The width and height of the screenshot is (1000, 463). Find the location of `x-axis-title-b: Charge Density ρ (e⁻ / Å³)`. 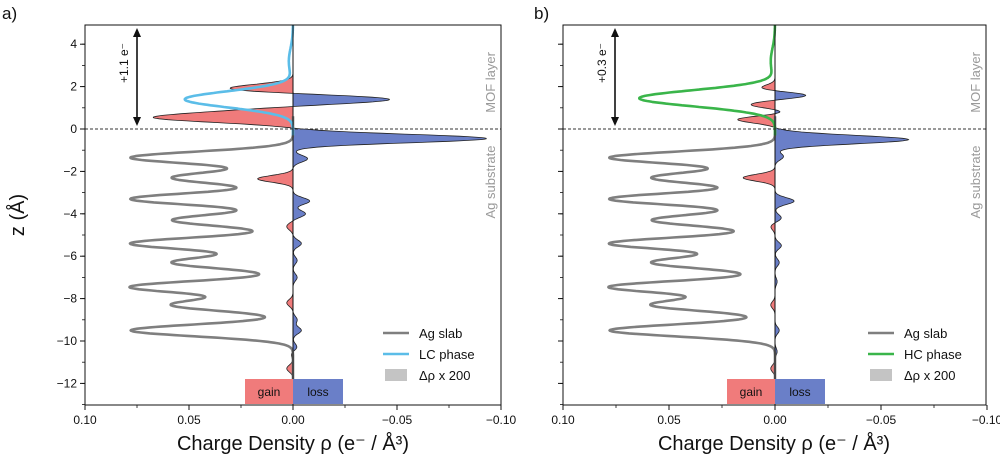

x-axis-title-b: Charge Density ρ (e⁻ / Å³) is located at coordinates (774, 443).